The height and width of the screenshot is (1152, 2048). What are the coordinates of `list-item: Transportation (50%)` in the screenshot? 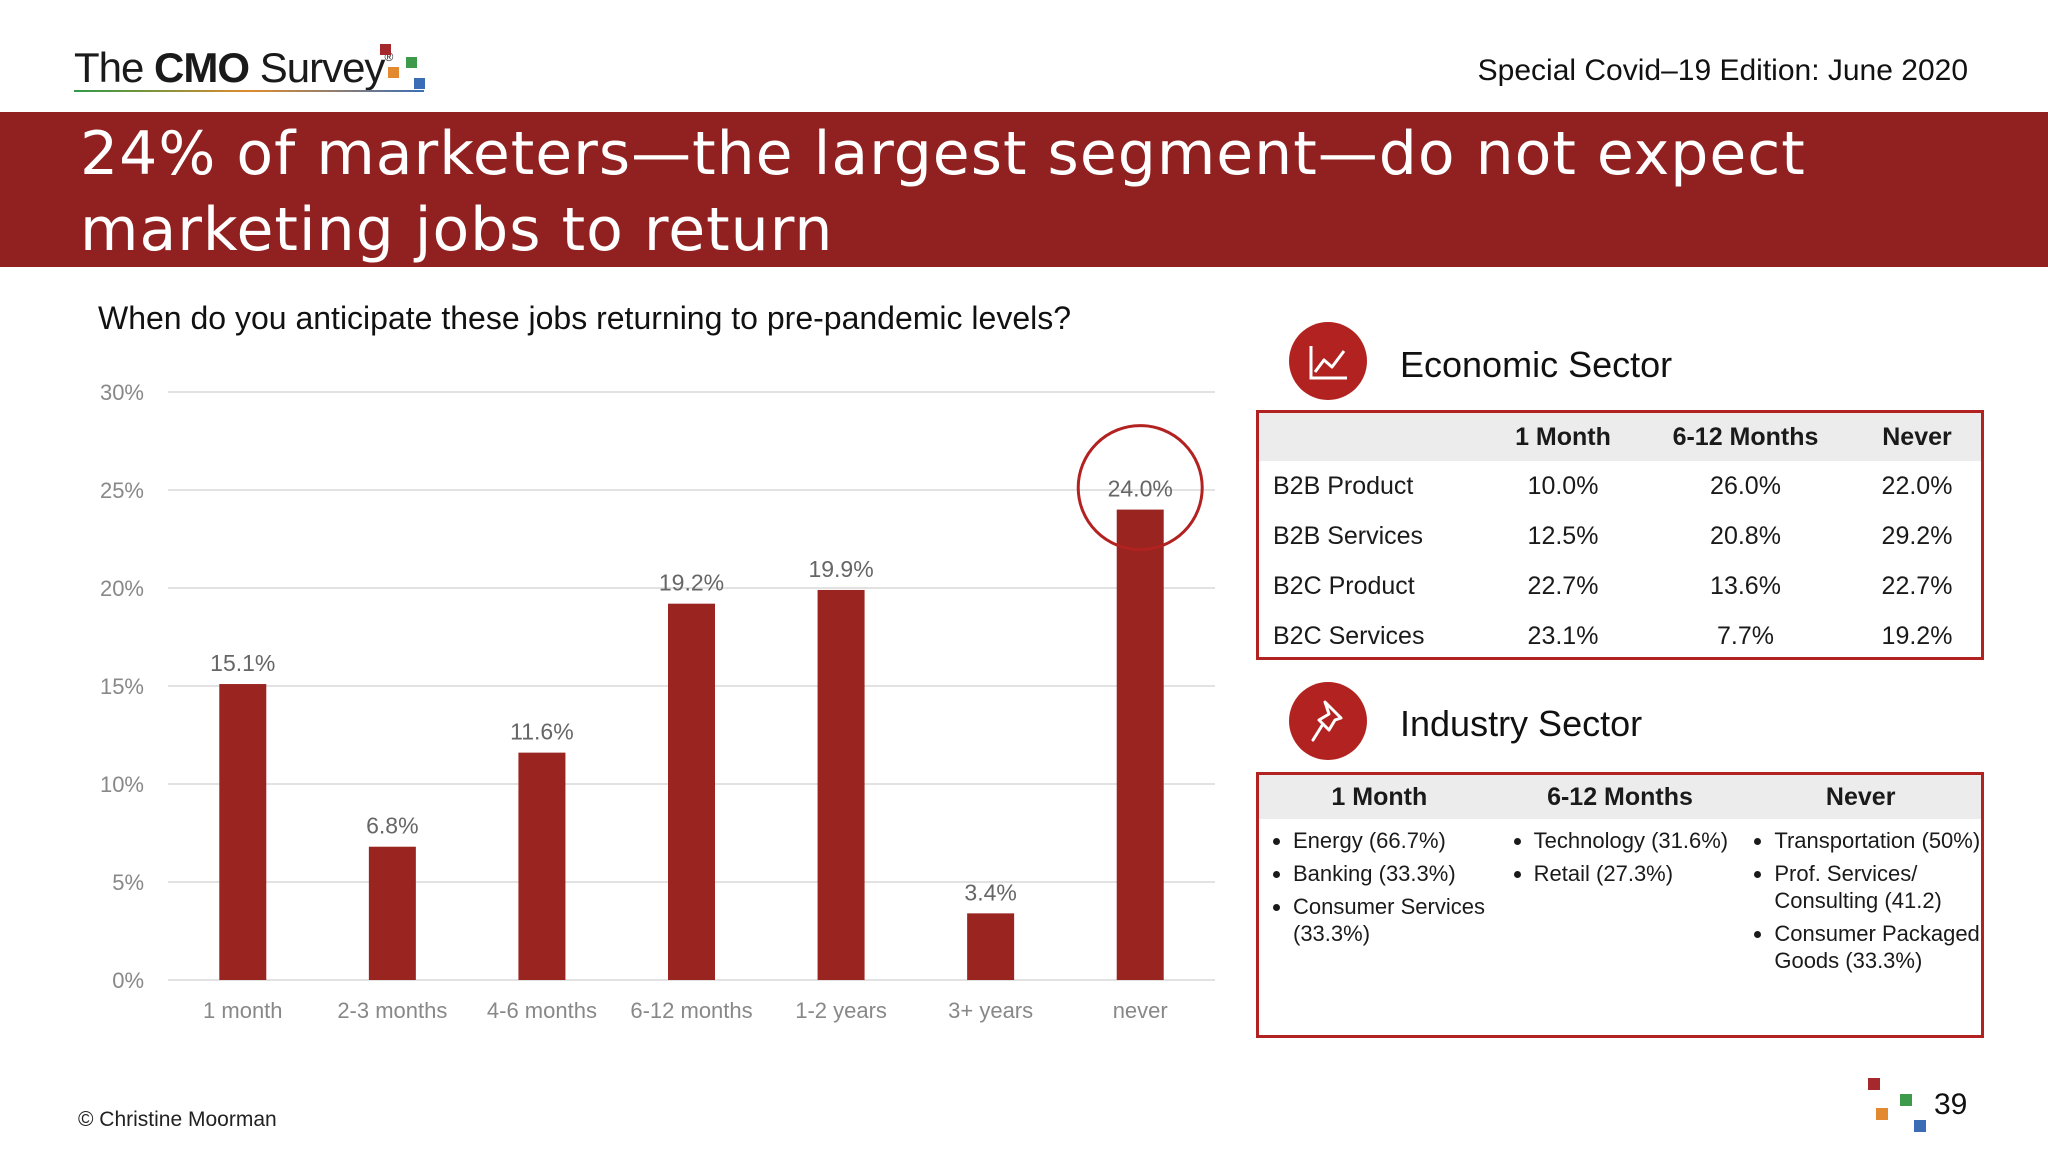 It's located at (1877, 840).